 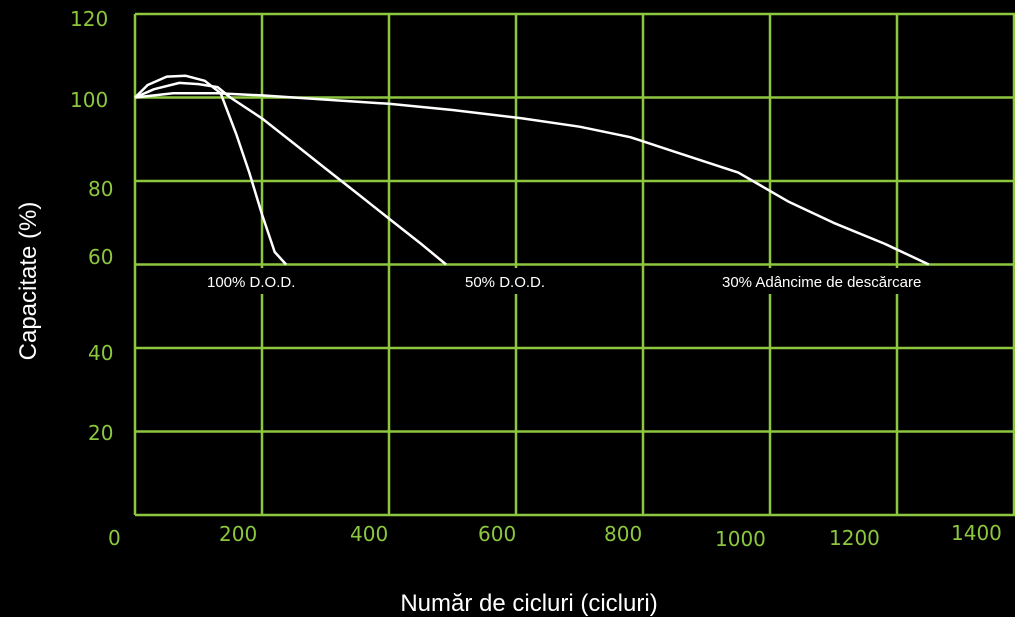 I want to click on x-tick-label: 1000, so click(x=740, y=539).